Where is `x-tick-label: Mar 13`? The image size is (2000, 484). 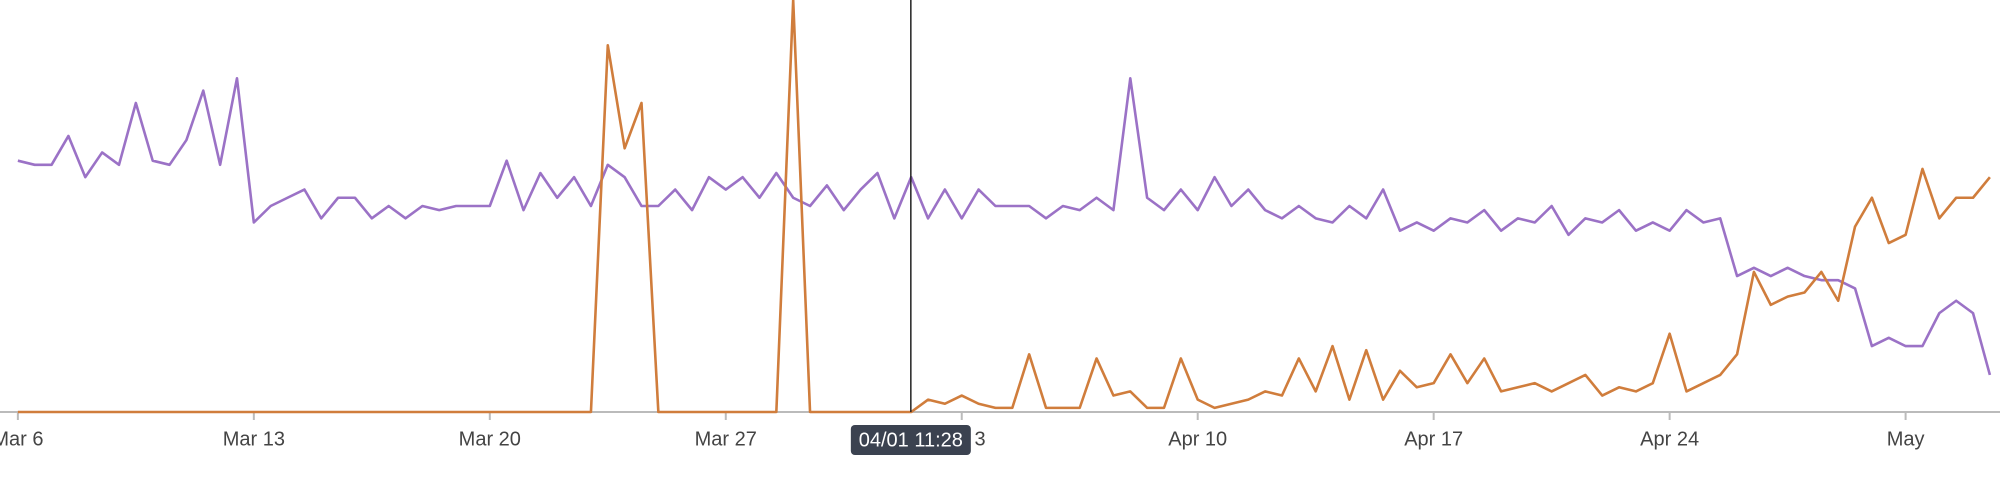 x-tick-label: Mar 13 is located at coordinates (254, 439).